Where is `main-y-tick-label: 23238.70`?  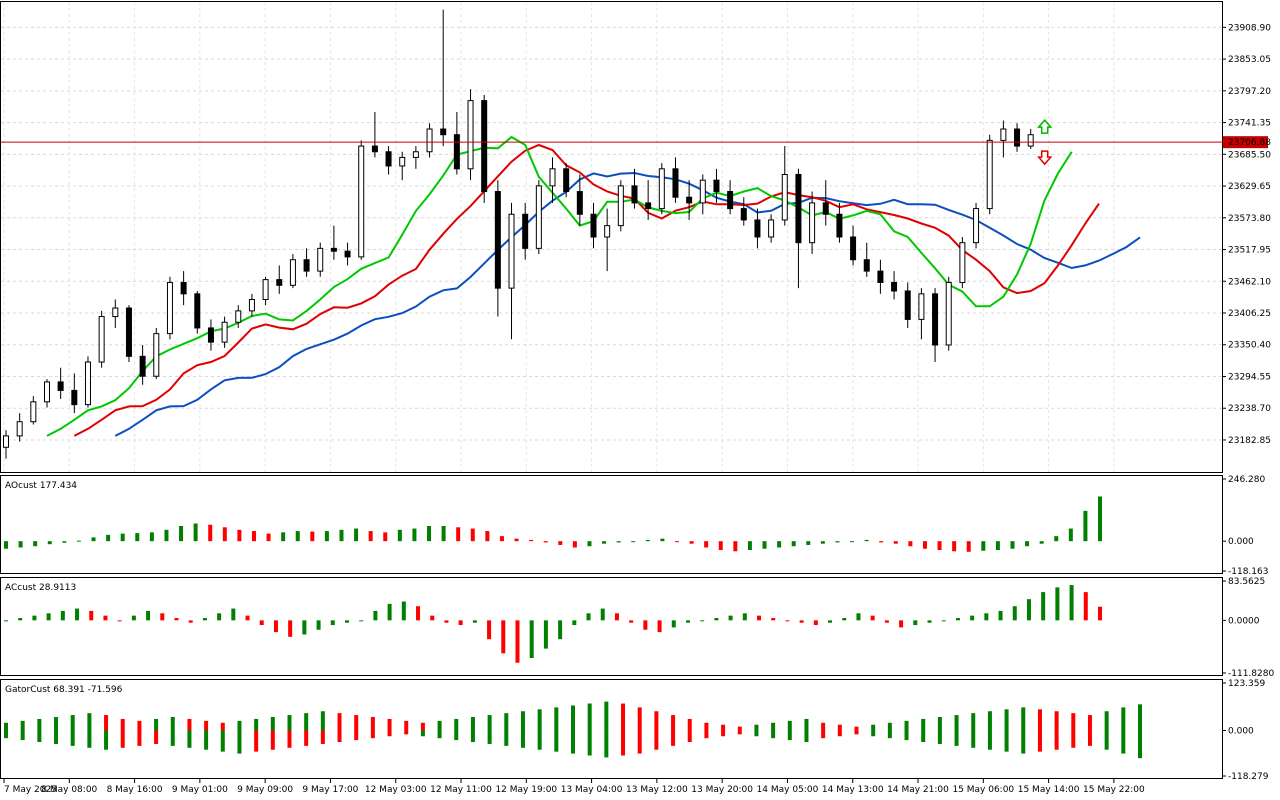 main-y-tick-label: 23238.70 is located at coordinates (1249, 409).